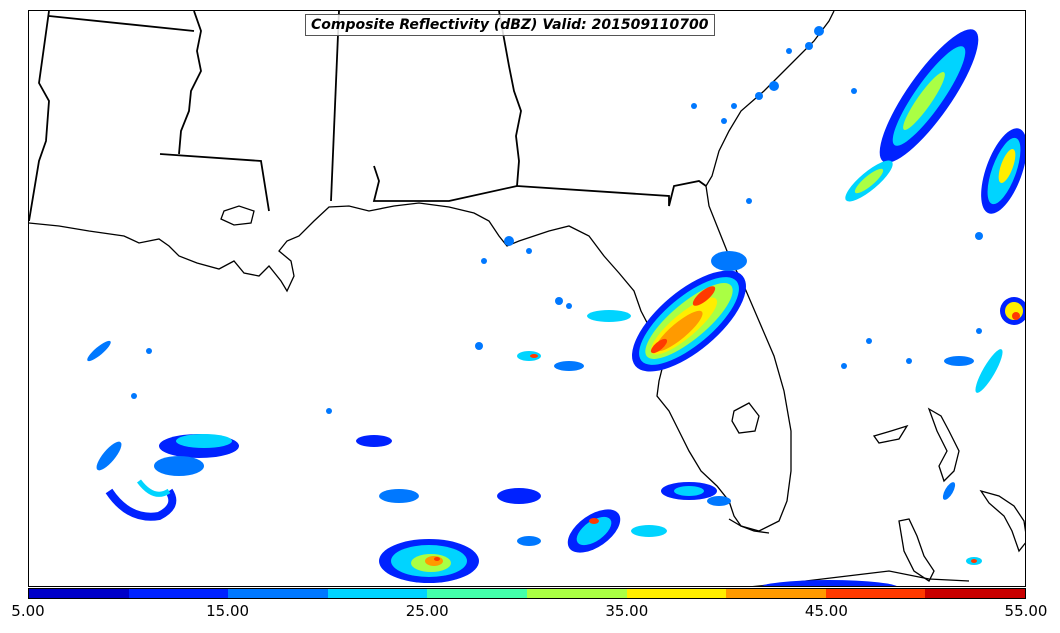 Image resolution: width=1060 pixels, height=633 pixels. I want to click on lake-pontchartrain, so click(237, 215).